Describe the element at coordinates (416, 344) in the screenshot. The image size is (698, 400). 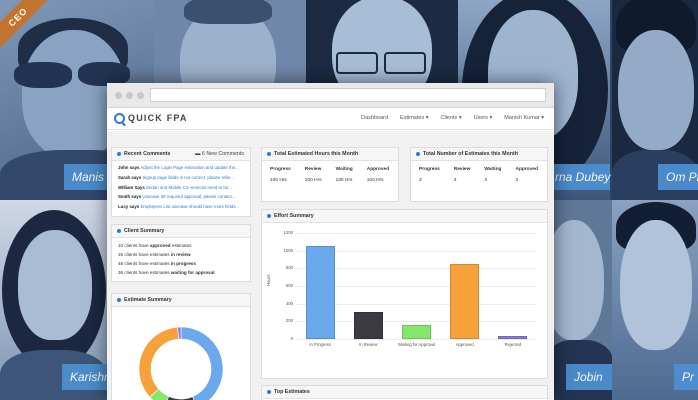
I see `x-tick-label: Waiting for Approval` at that location.